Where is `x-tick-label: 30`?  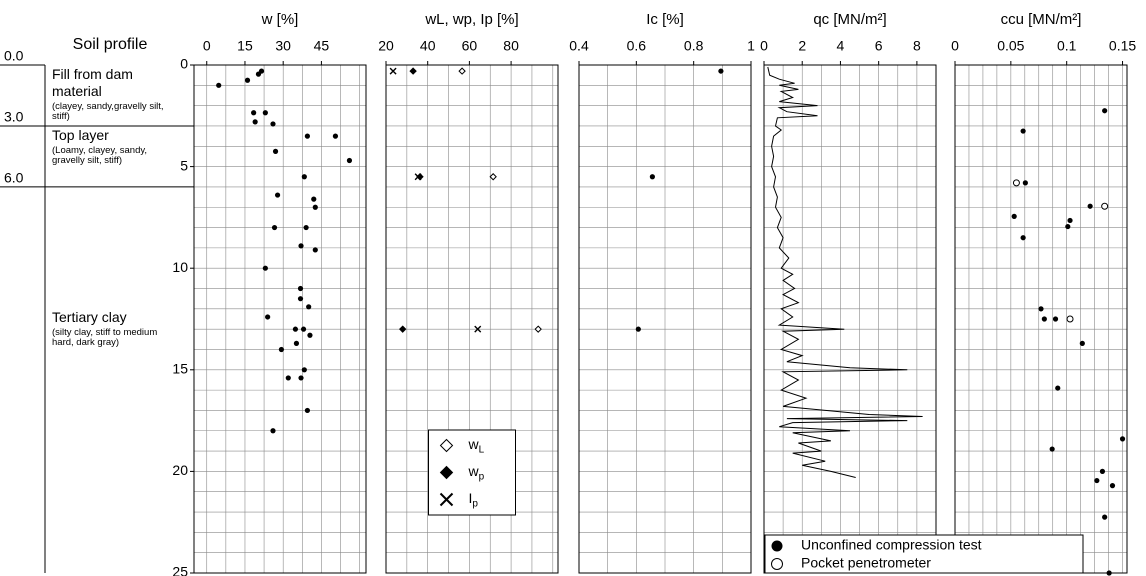 x-tick-label: 30 is located at coordinates (283, 46).